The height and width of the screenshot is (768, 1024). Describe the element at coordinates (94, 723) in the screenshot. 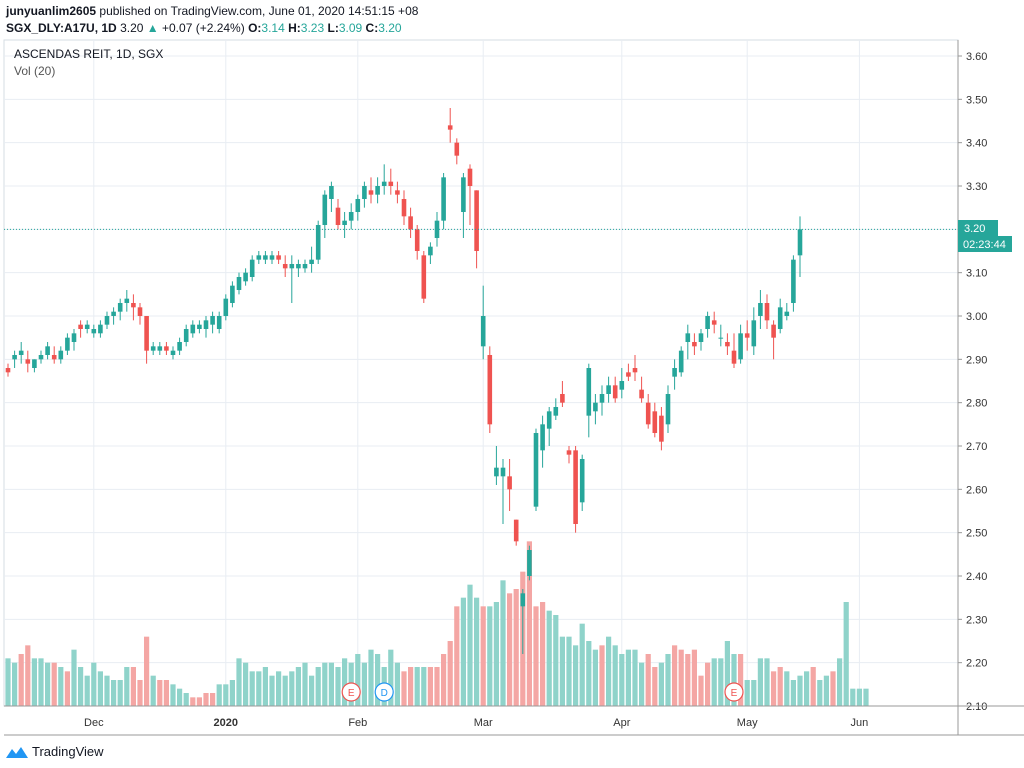

I see `x-tick-label: Dec` at that location.